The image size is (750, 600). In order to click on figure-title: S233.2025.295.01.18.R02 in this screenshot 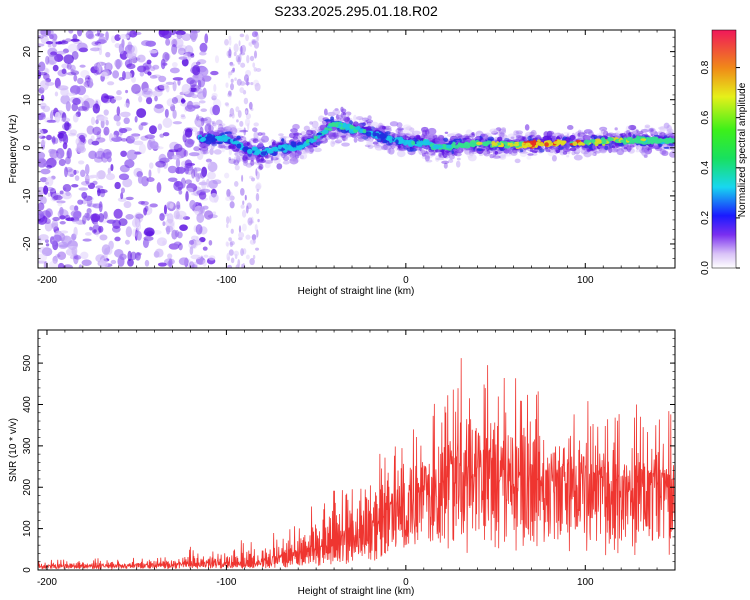, I will do `click(356, 11)`.